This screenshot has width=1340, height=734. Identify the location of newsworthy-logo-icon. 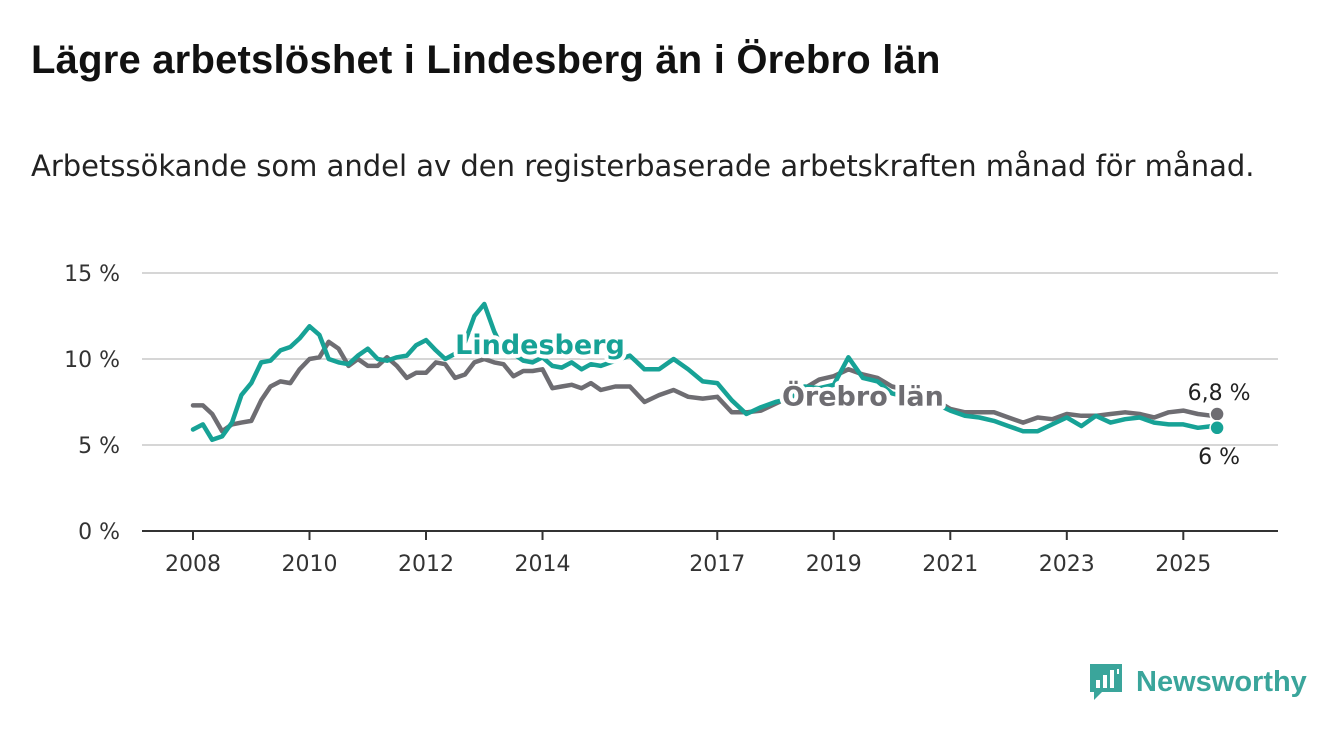
(1106, 682).